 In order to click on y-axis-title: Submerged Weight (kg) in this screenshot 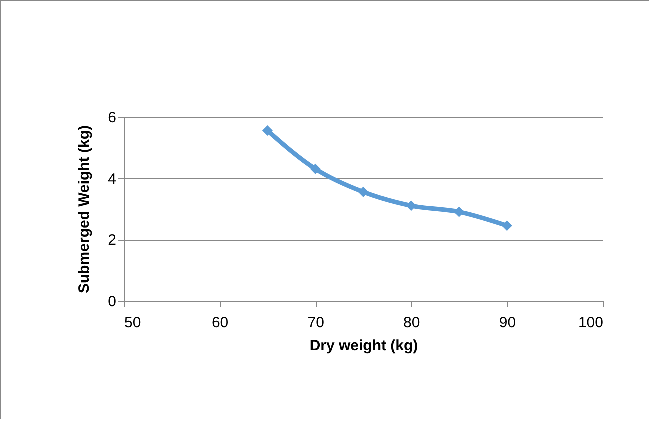, I will do `click(85, 209)`.